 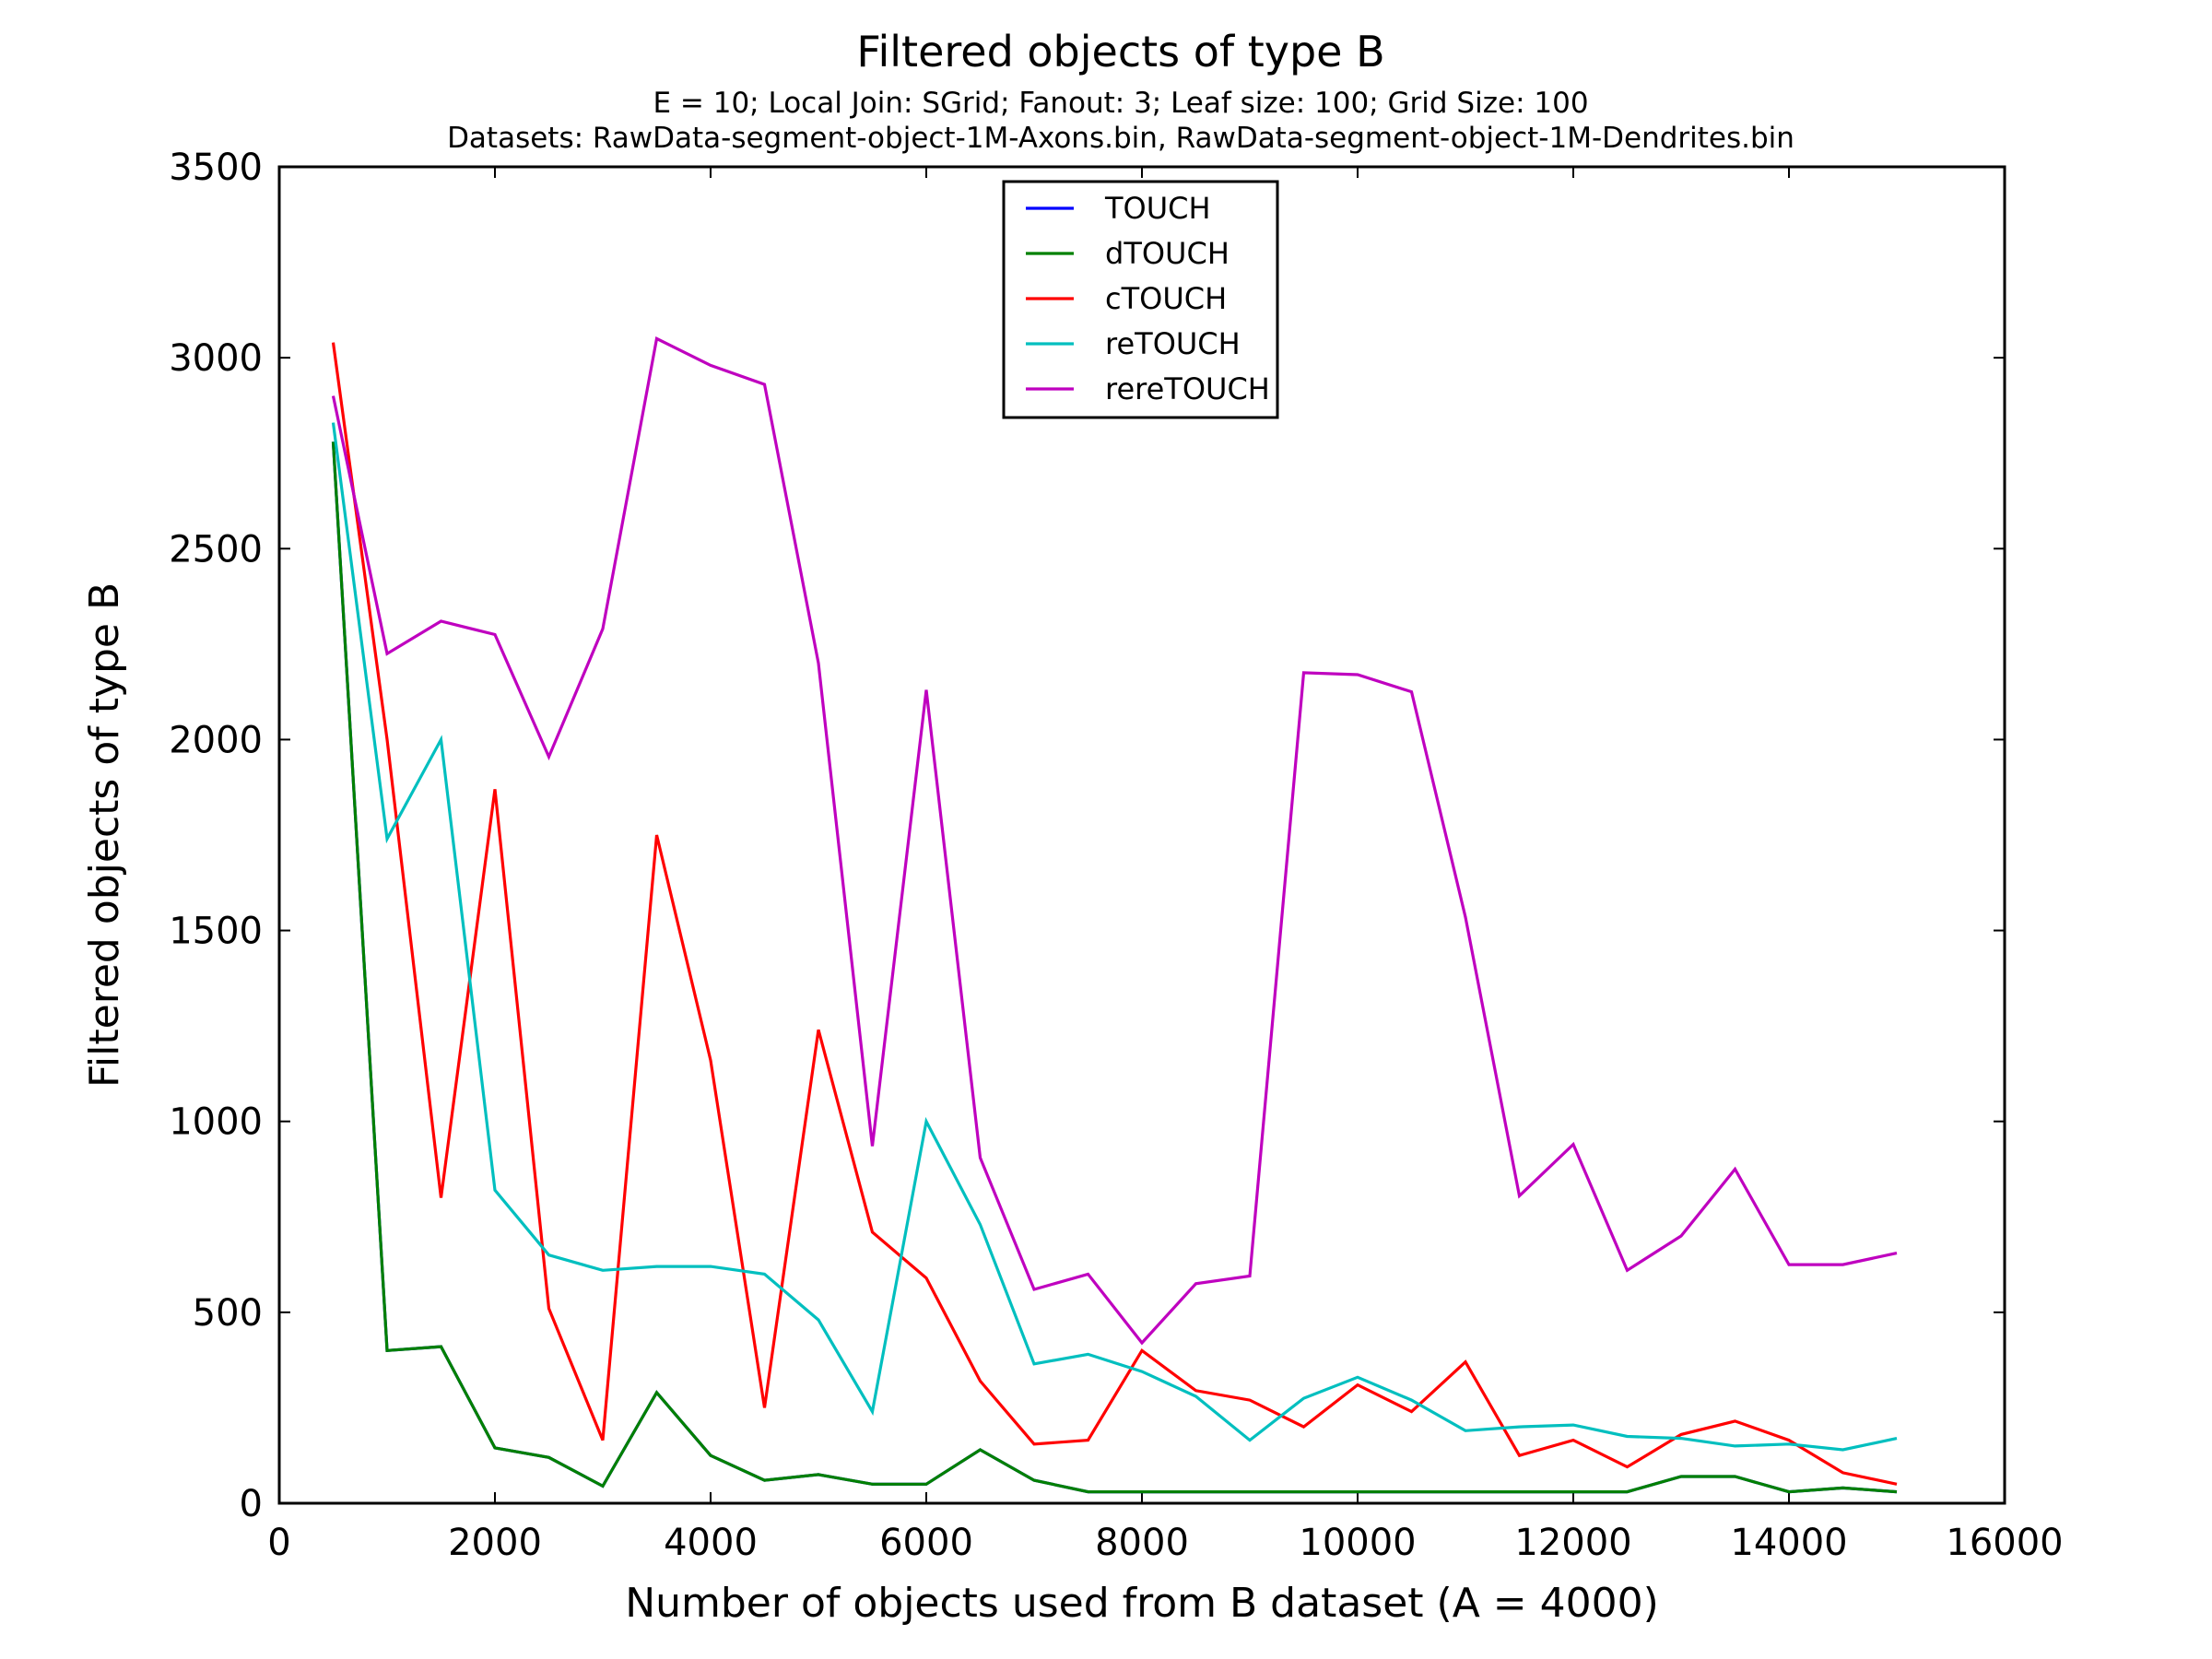 What do you see at coordinates (1187, 388) in the screenshot?
I see `legend-label-reretouch: rereTOUCH` at bounding box center [1187, 388].